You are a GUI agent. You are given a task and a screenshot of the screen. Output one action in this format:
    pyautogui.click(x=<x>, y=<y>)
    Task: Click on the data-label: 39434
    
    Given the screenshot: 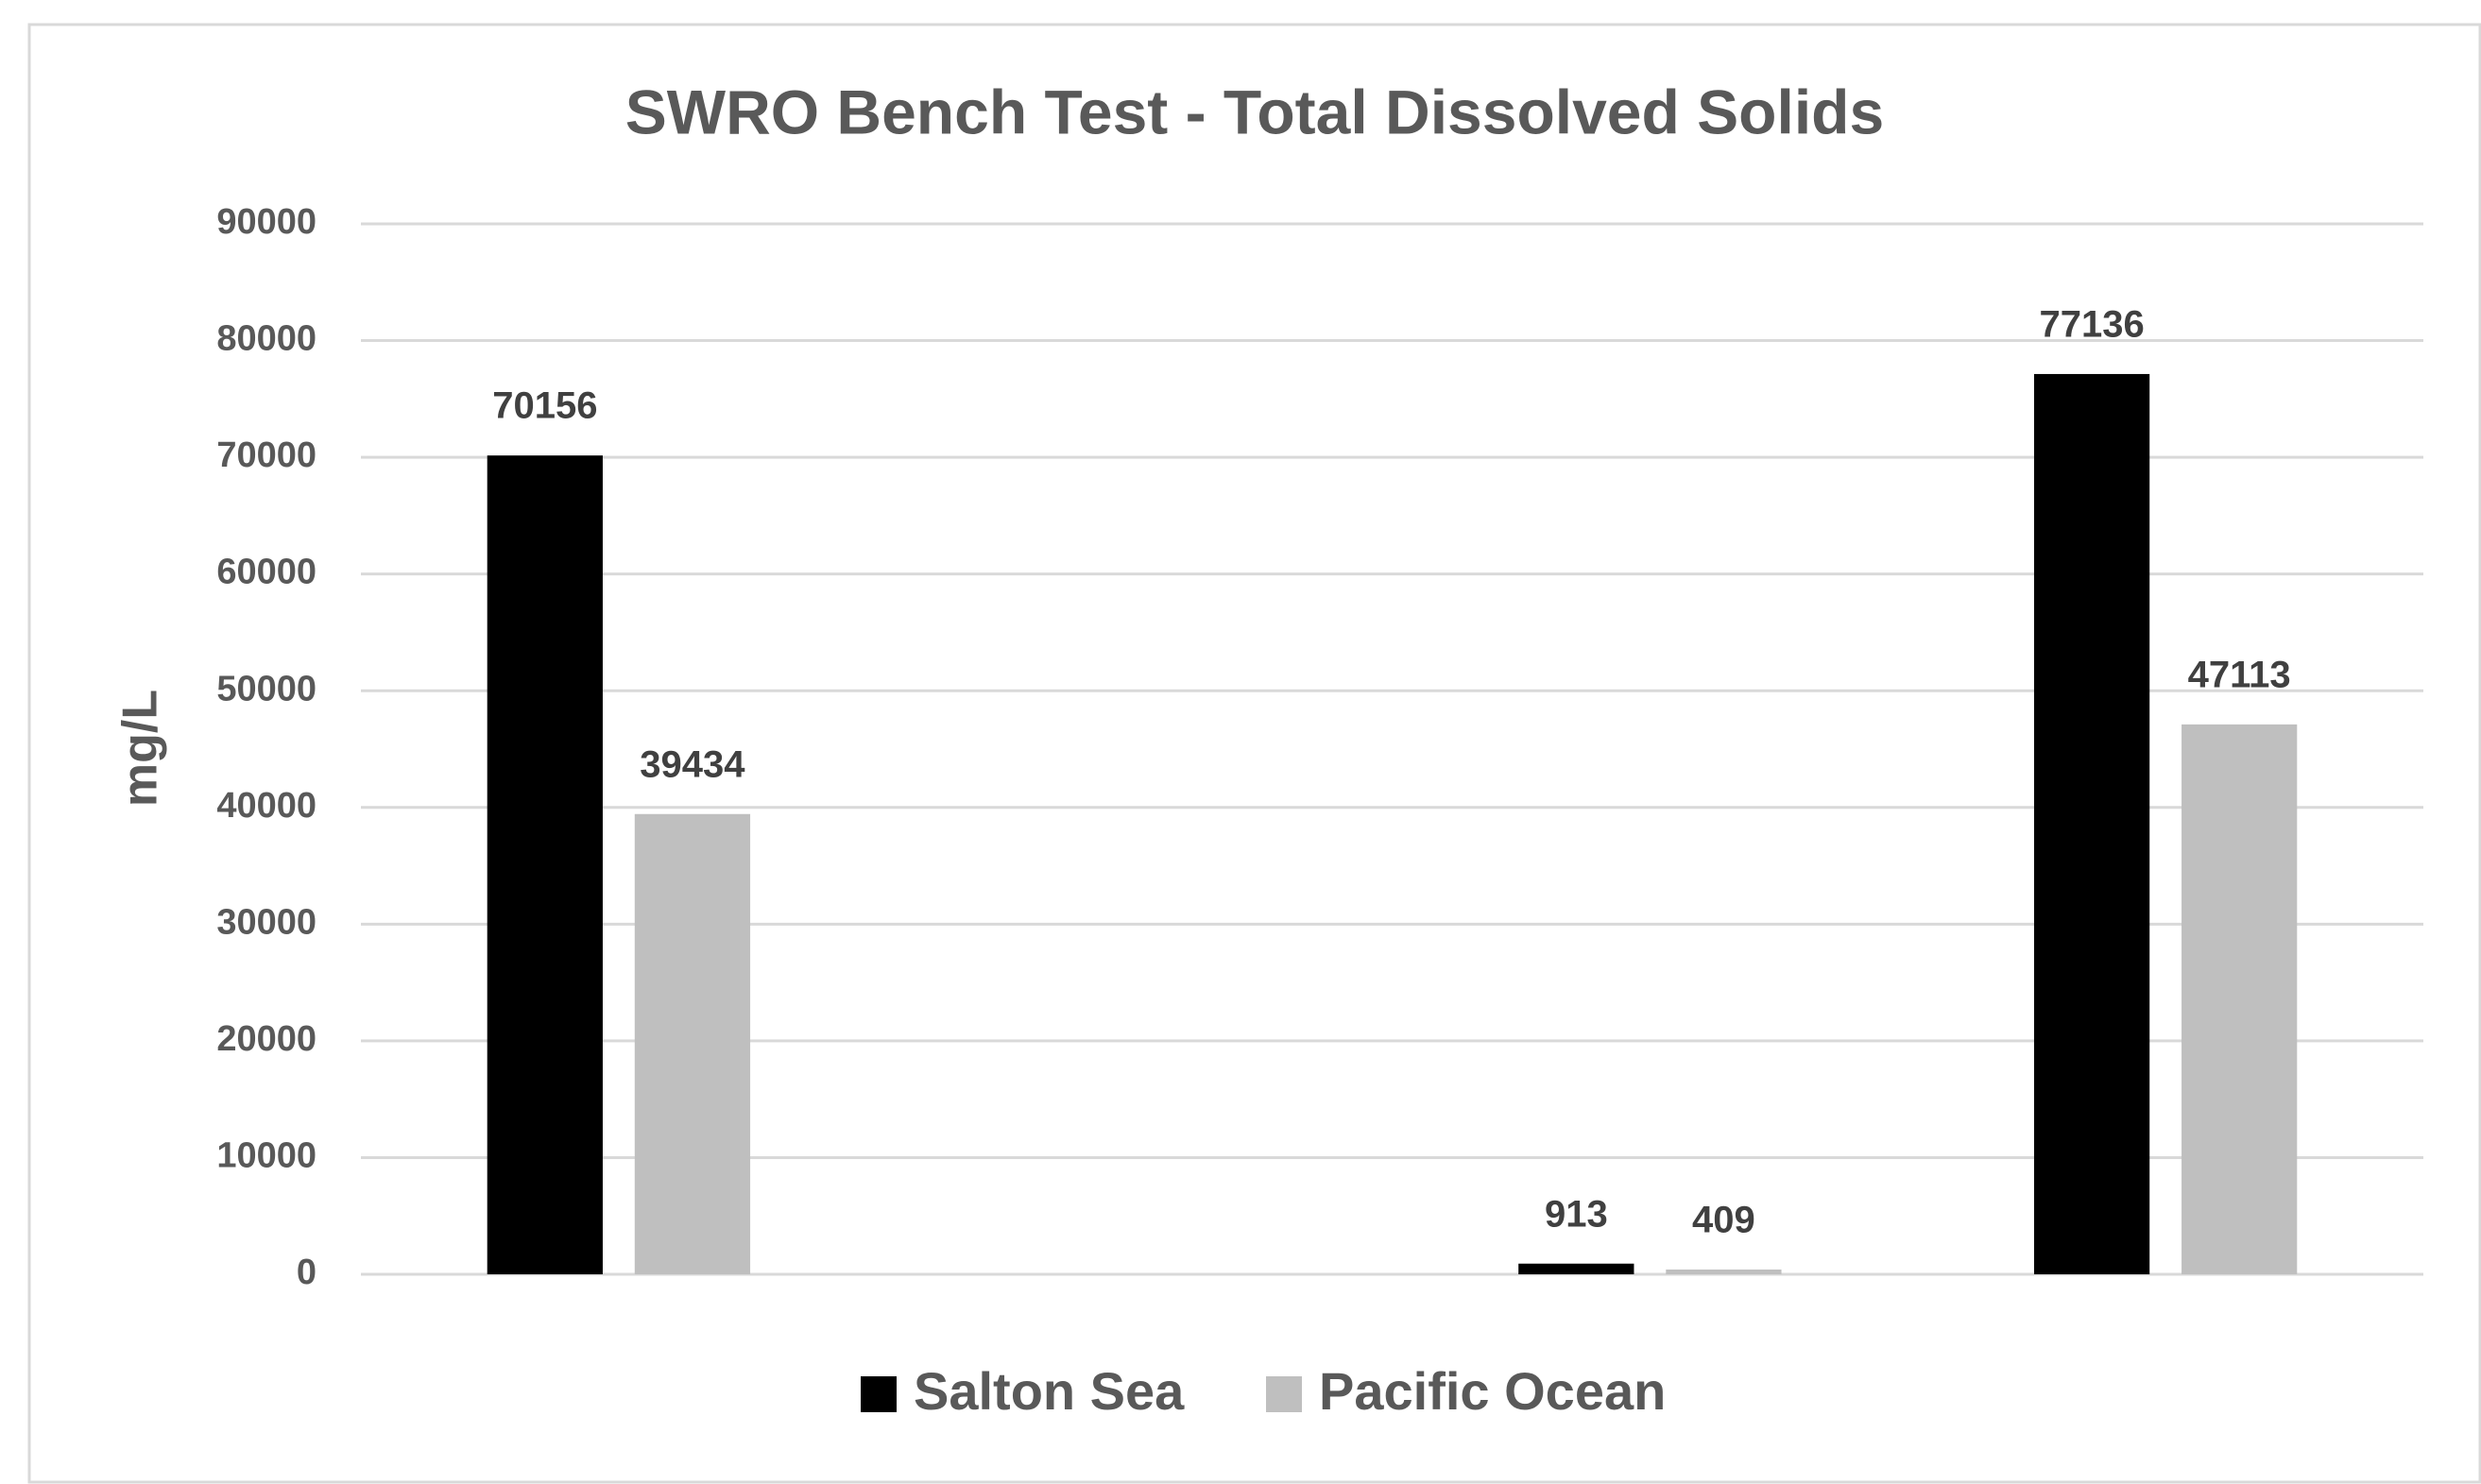 What is the action you would take?
    pyautogui.click(x=692, y=764)
    